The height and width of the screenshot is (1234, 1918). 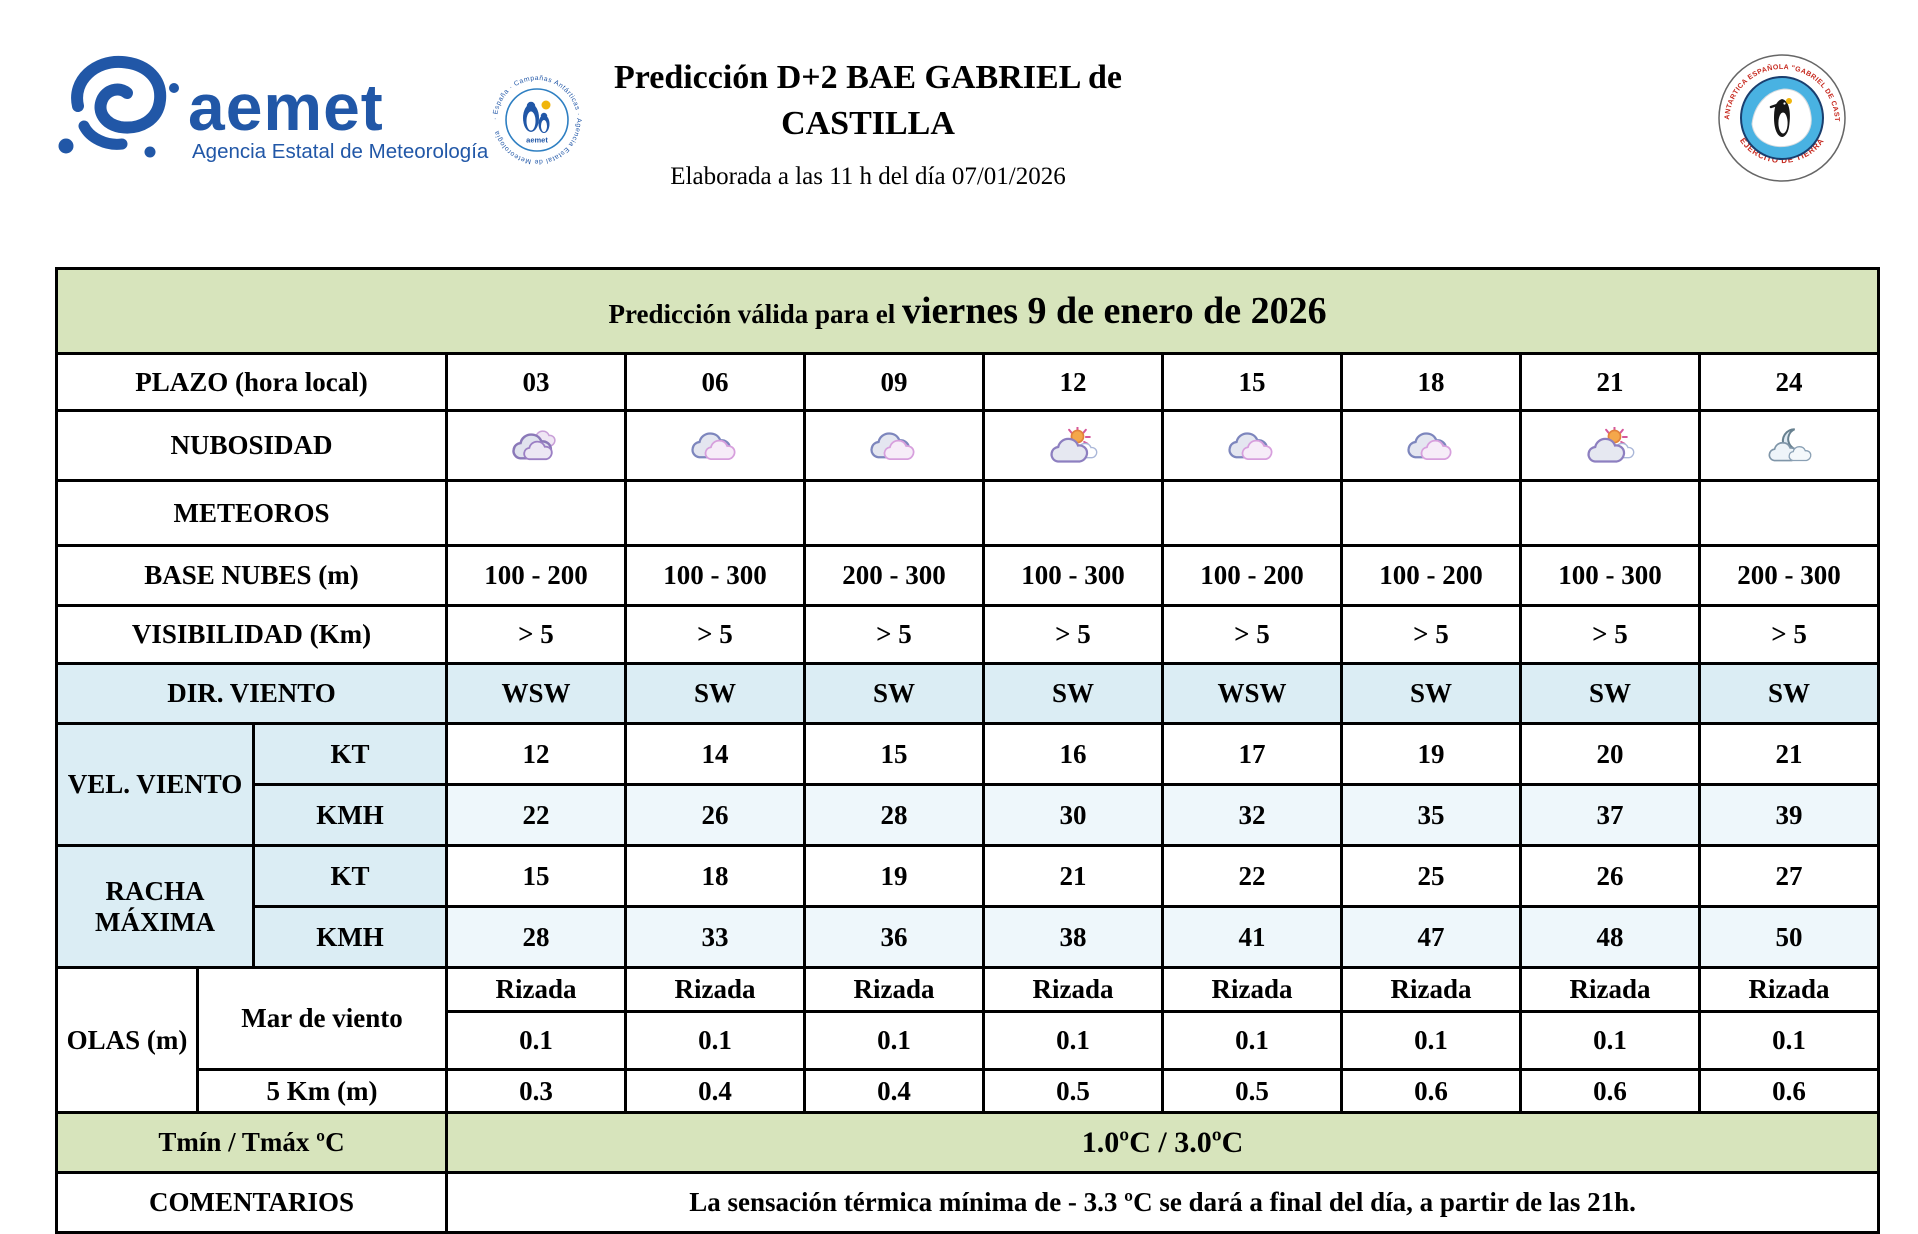 What do you see at coordinates (350, 754) in the screenshot?
I see `vel-kt-label: KT` at bounding box center [350, 754].